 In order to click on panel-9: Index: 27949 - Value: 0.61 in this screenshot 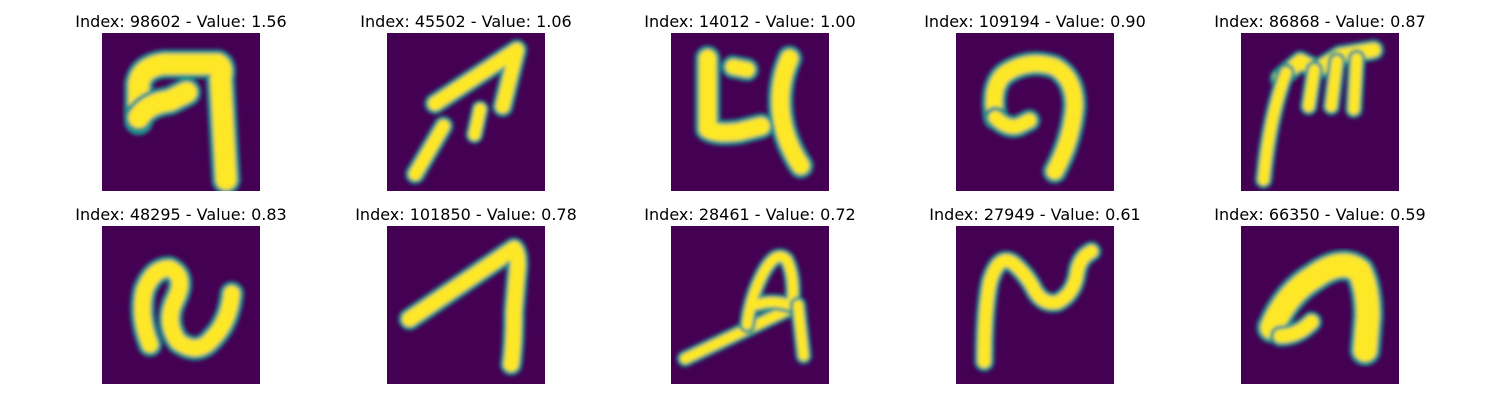, I will do `click(1035, 294)`.